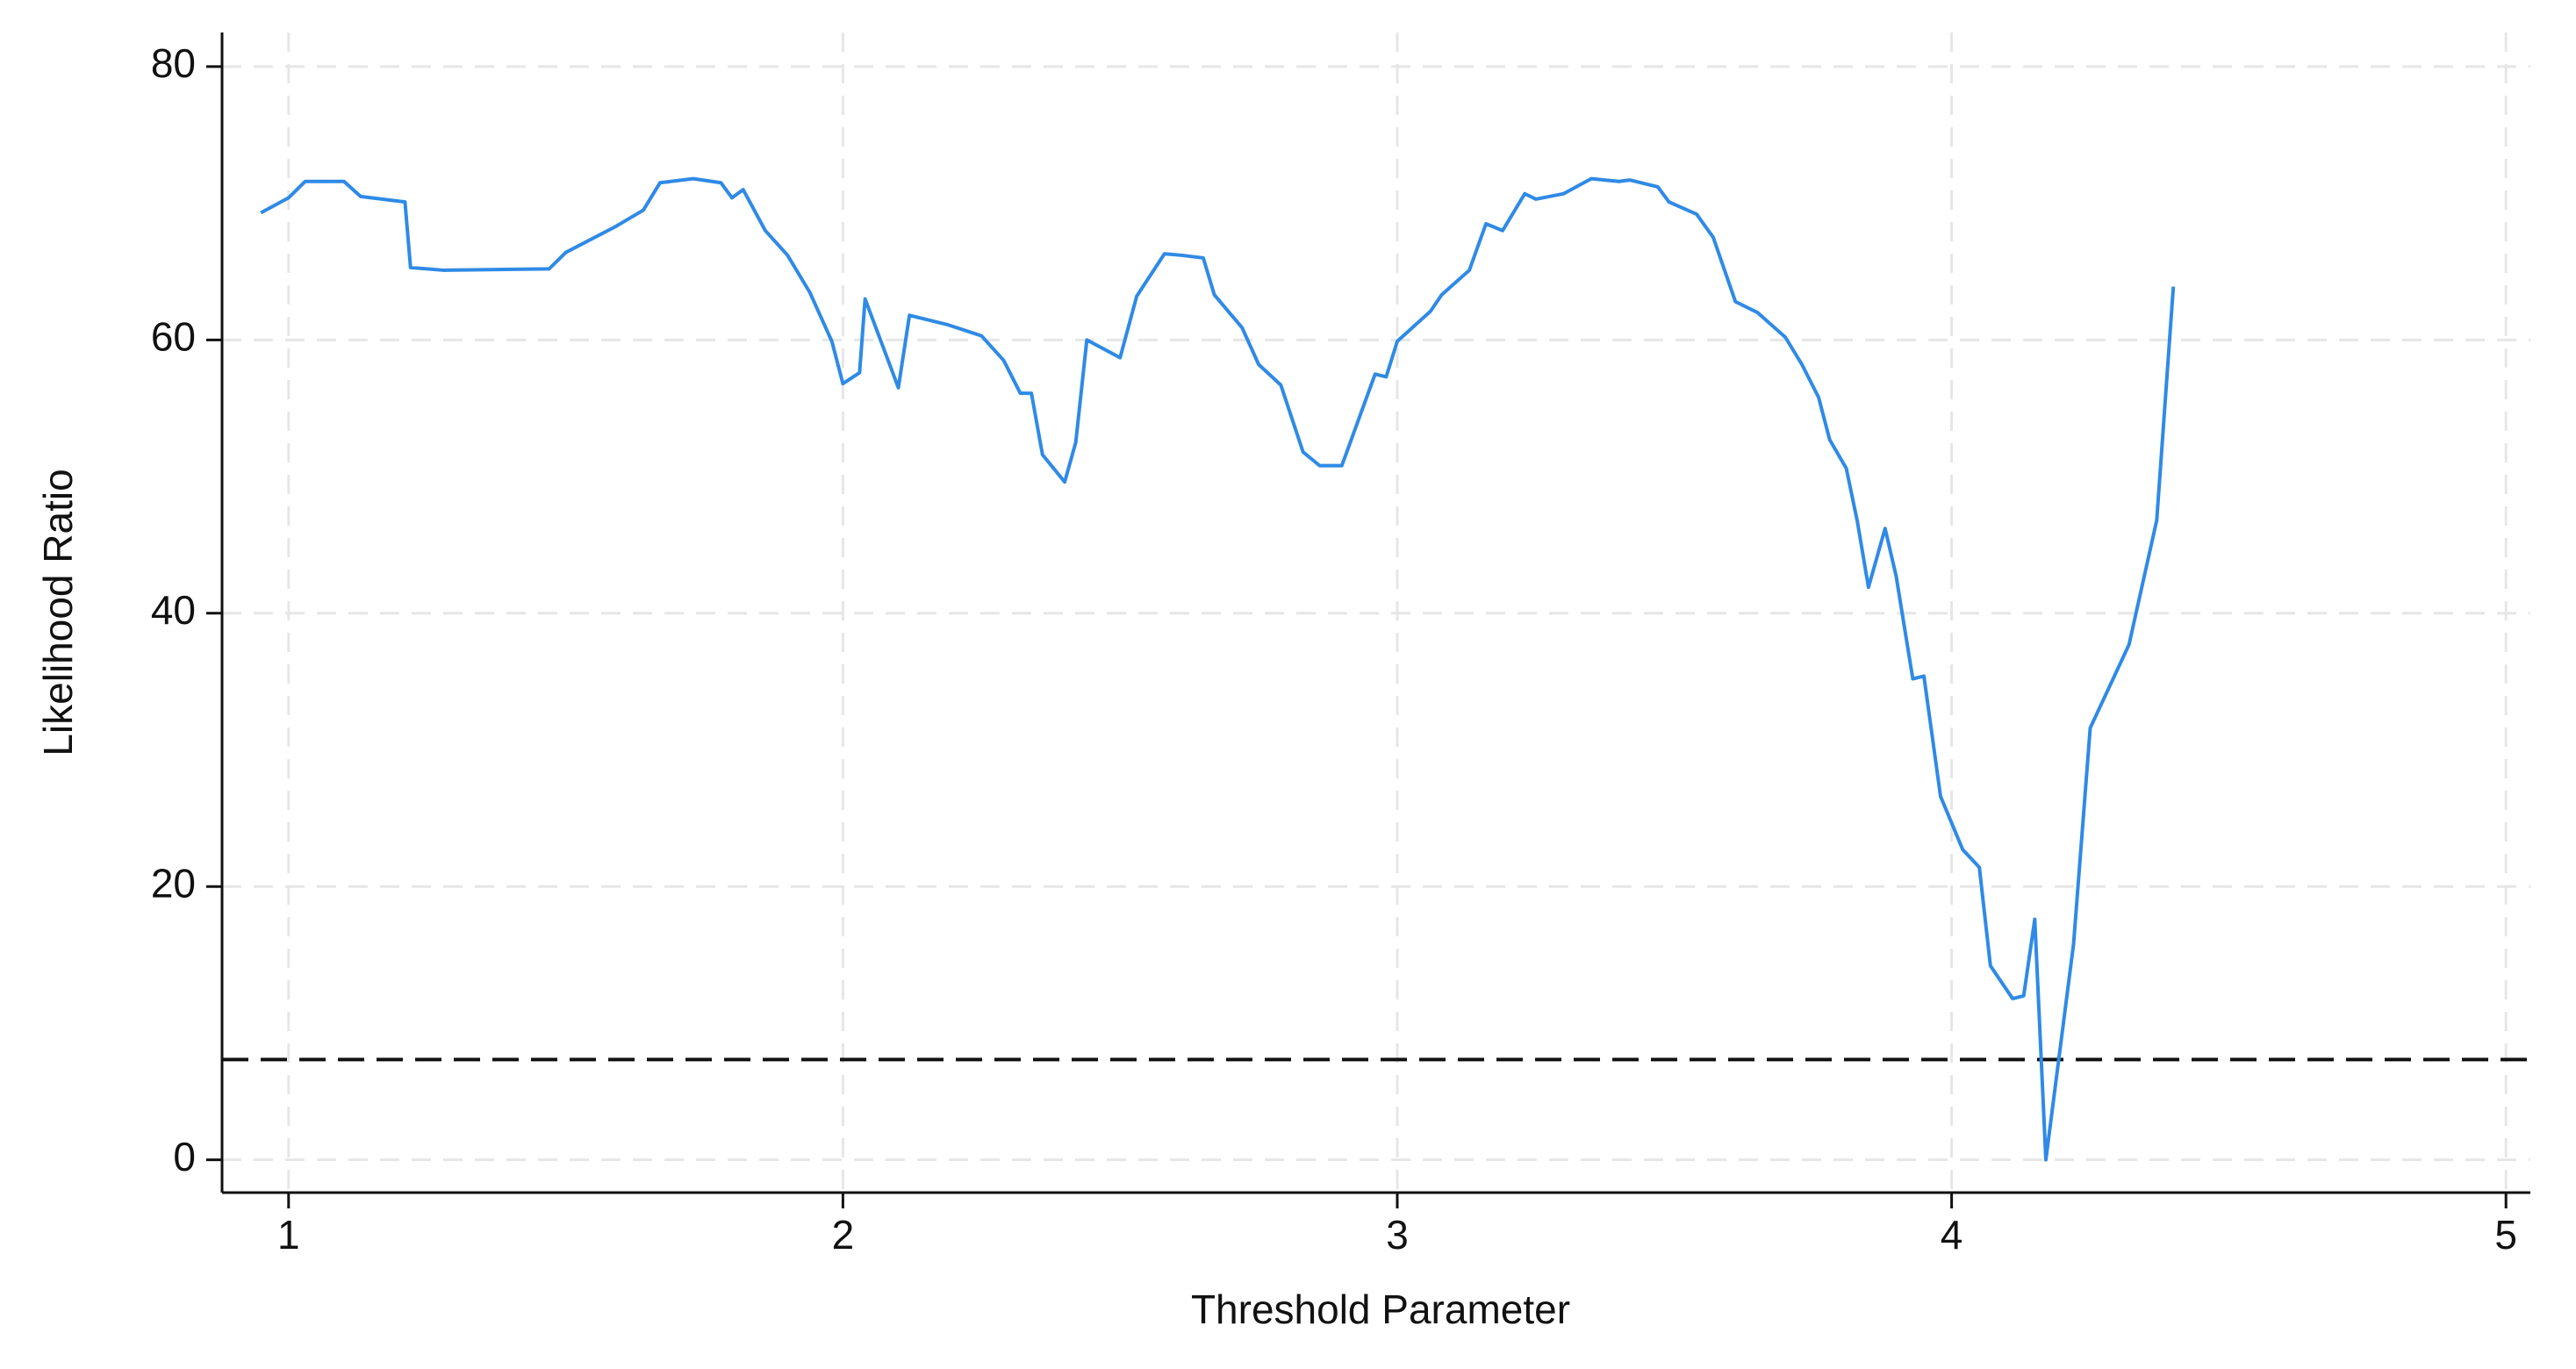  I want to click on y-tick-label: 0, so click(184, 1156).